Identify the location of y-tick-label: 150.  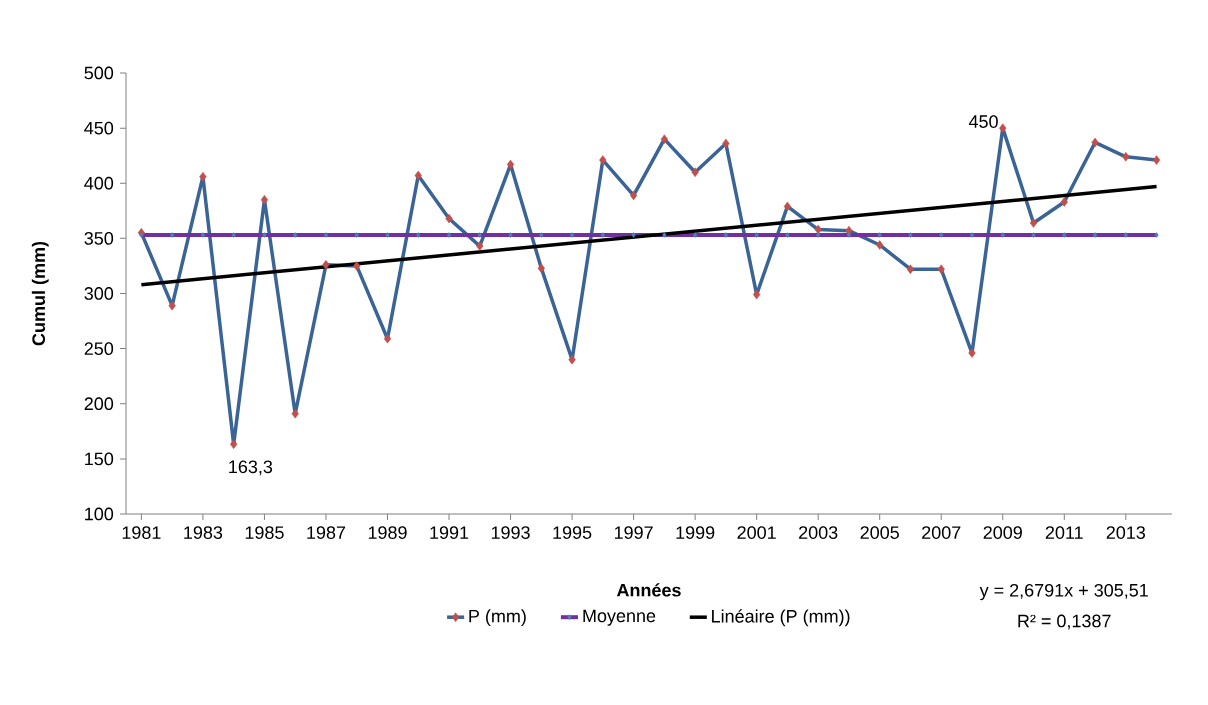
(99, 459).